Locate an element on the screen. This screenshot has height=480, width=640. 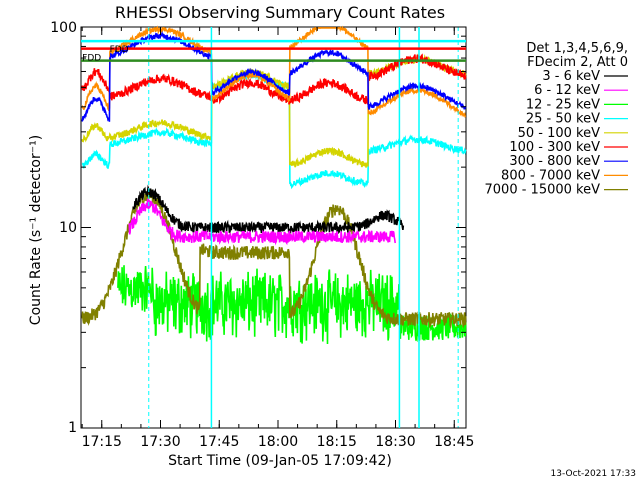
legend-label-6-12-kev: 6 - 12 keV is located at coordinates (567, 90).